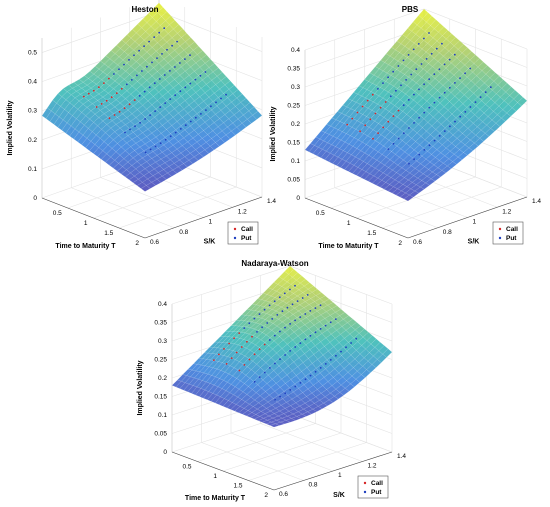 This screenshot has width=550, height=507. I want to click on y-tick-label: 1.4, so click(536, 201).